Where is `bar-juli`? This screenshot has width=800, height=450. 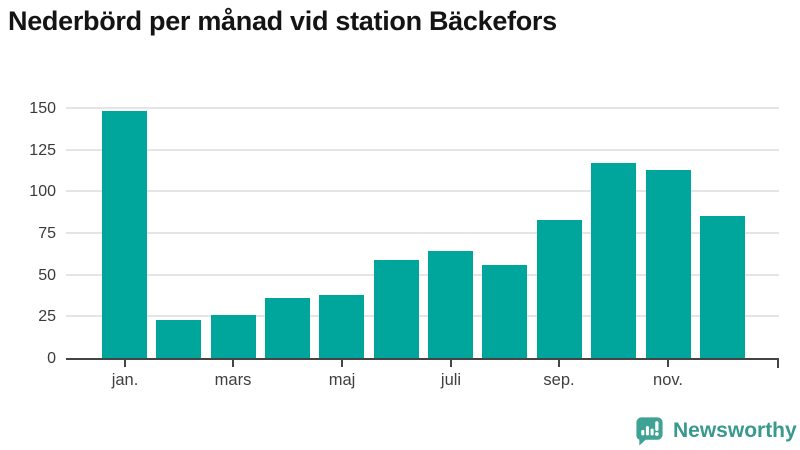 bar-juli is located at coordinates (450, 304).